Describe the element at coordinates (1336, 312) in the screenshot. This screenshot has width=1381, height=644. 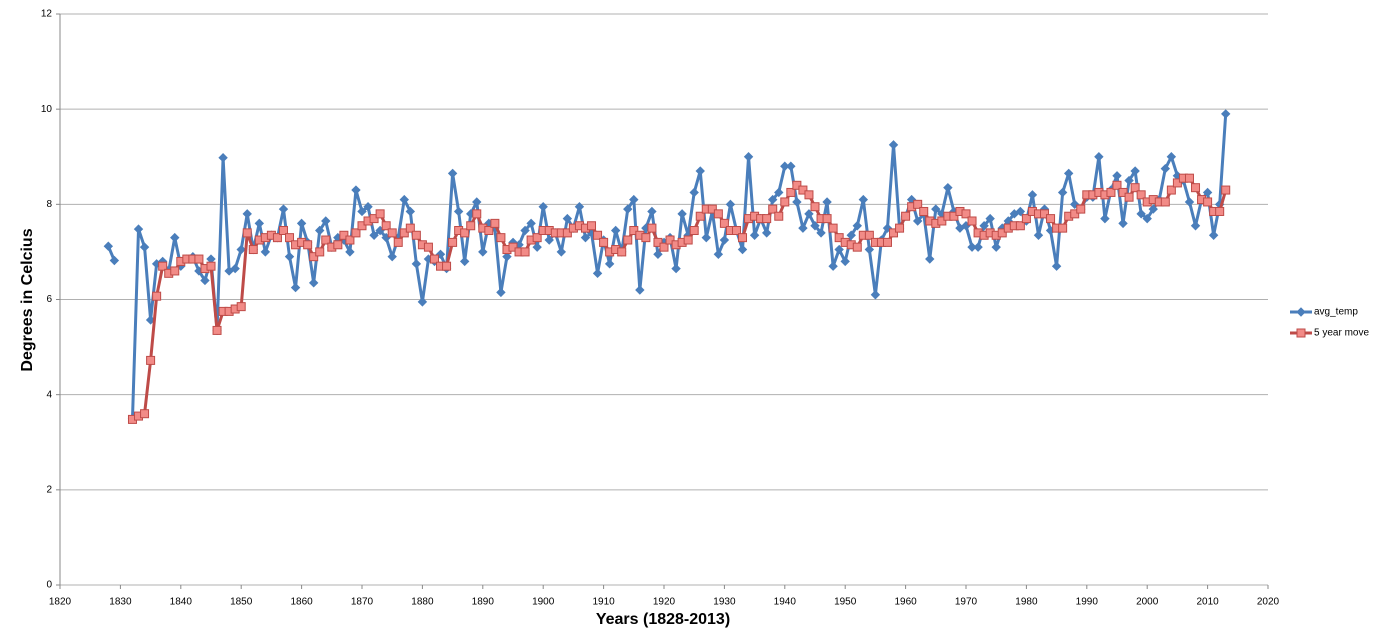
I see `legend-label: avg_temp` at that location.